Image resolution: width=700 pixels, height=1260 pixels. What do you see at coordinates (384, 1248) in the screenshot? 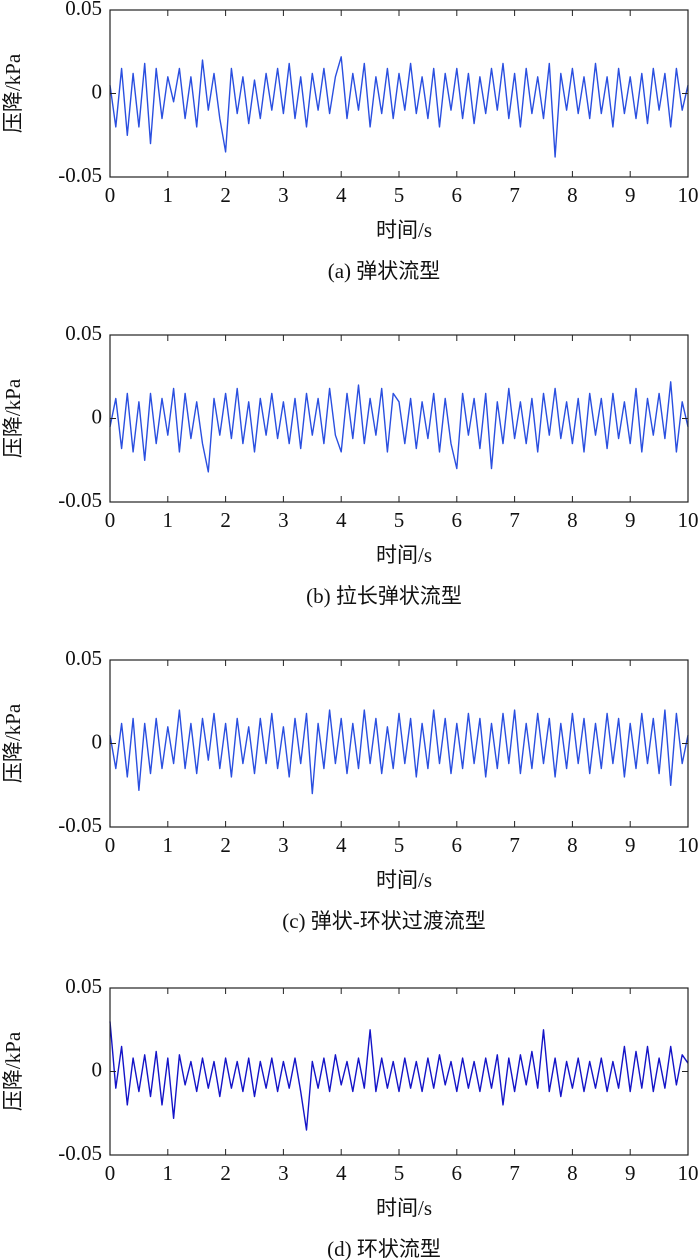
I see `caption: (d) 环状流型` at bounding box center [384, 1248].